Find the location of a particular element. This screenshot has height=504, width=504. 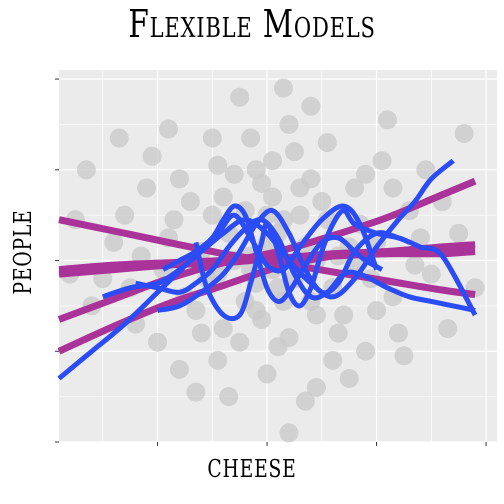

x-axis-label: cheese is located at coordinates (252, 466).